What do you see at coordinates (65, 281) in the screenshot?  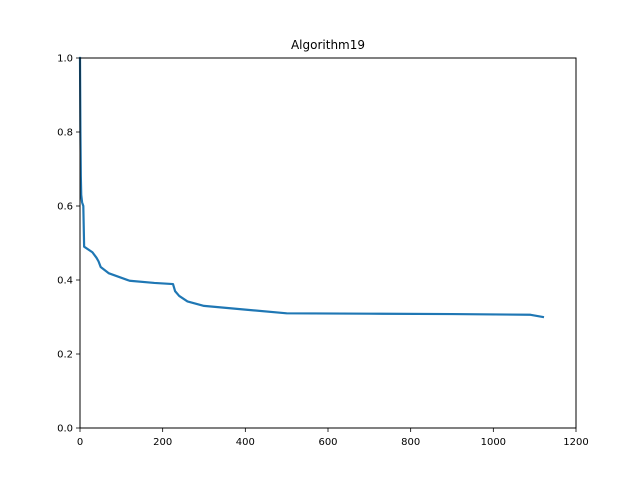 I see `y-tick-label: 0.4` at bounding box center [65, 281].